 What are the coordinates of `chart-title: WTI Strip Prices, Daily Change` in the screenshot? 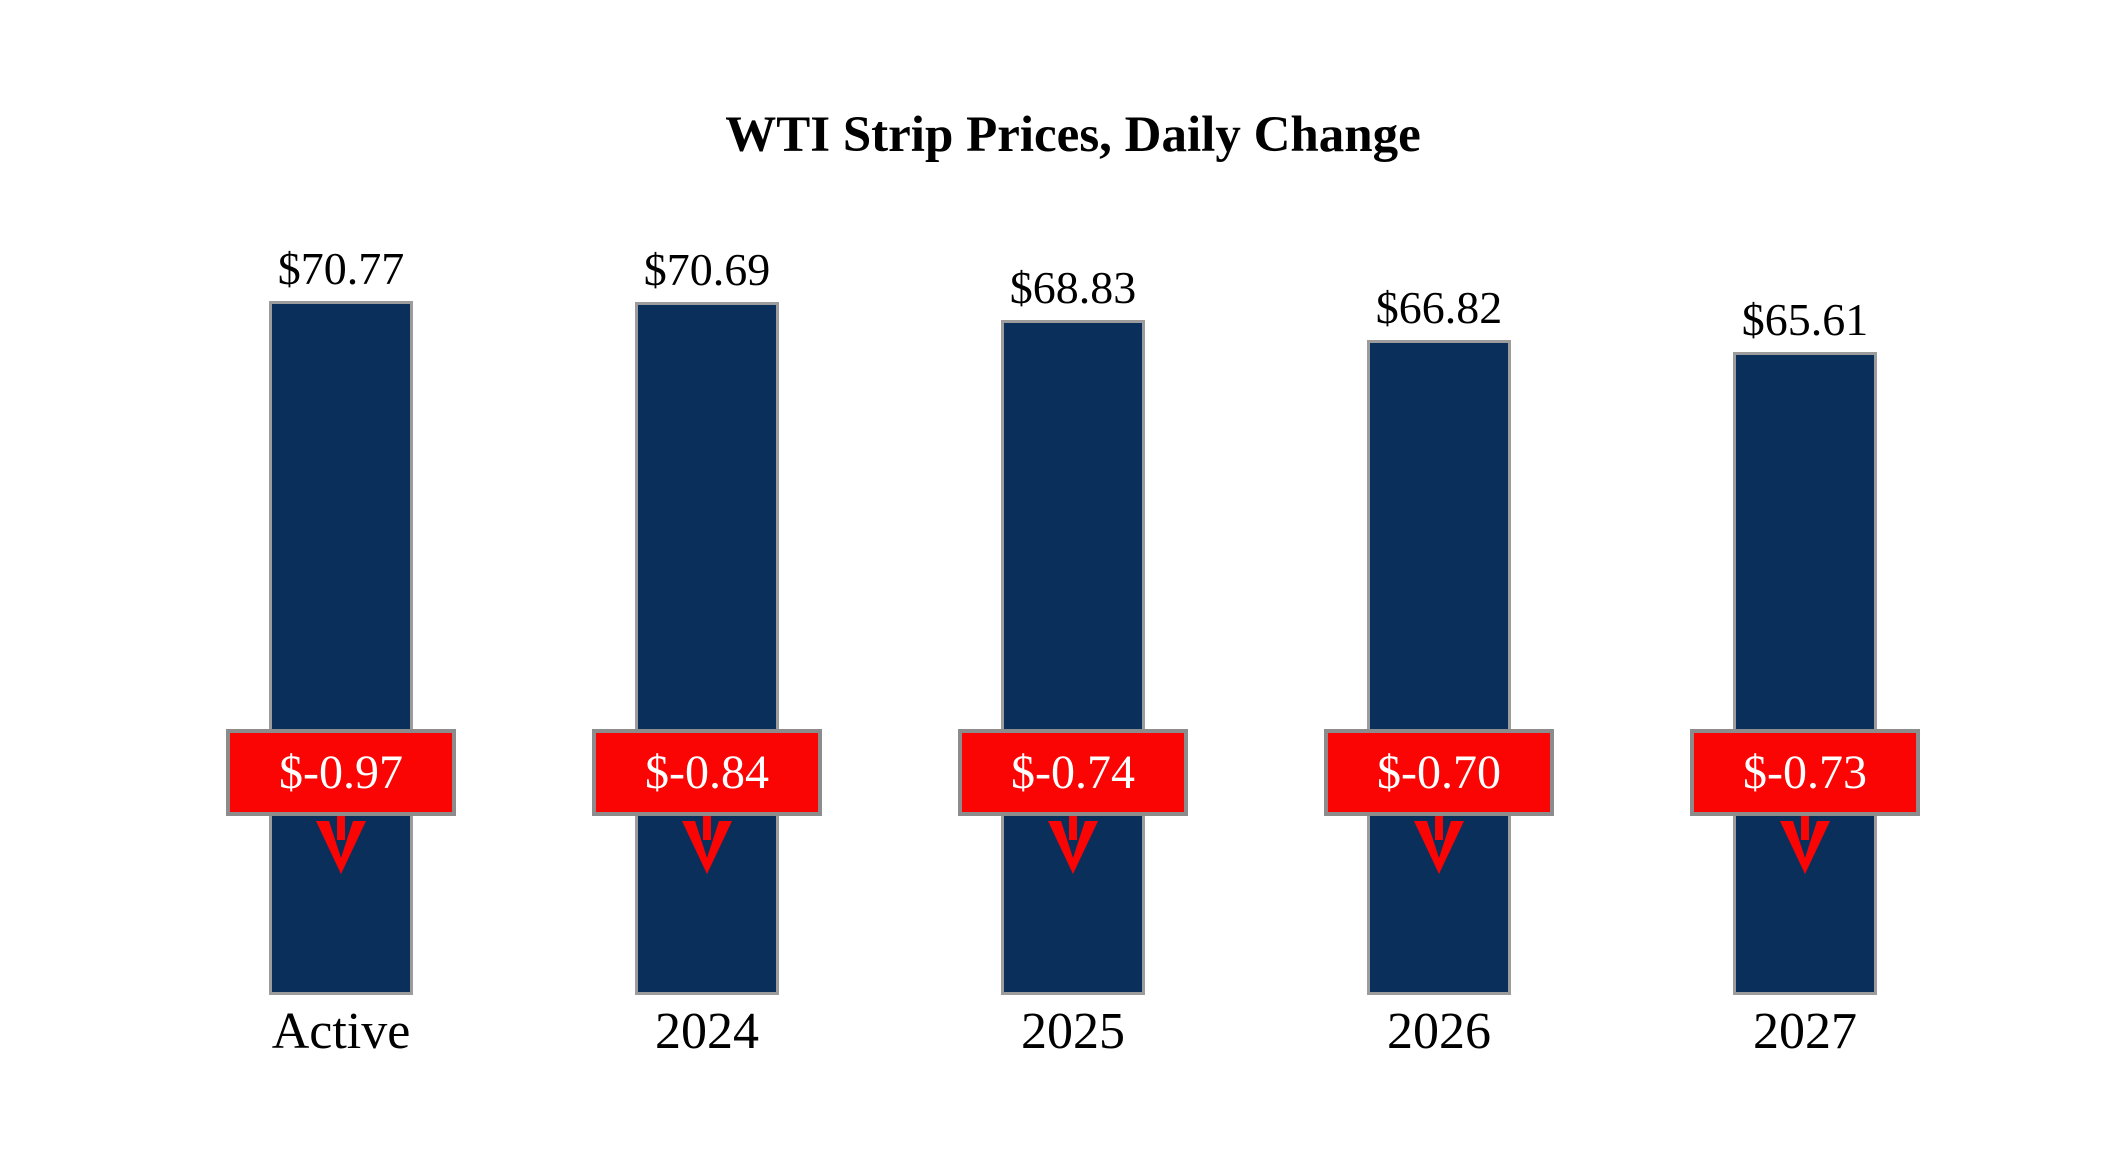 It's located at (1073, 135).